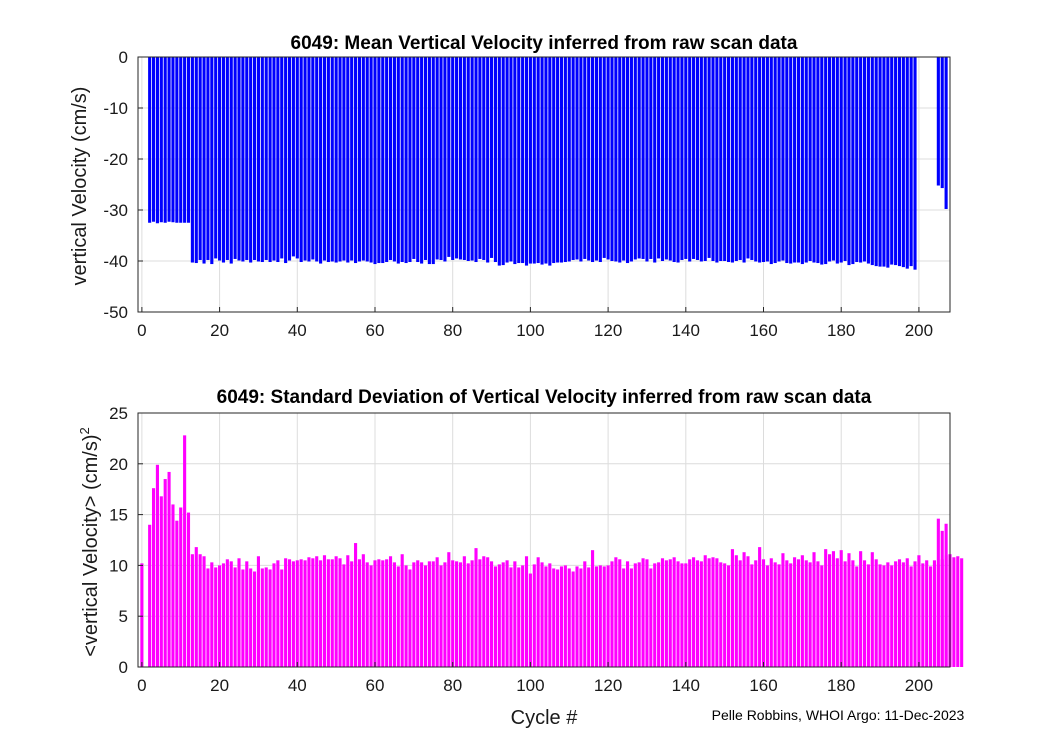  I want to click on x-tick-label: 180, so click(841, 685).